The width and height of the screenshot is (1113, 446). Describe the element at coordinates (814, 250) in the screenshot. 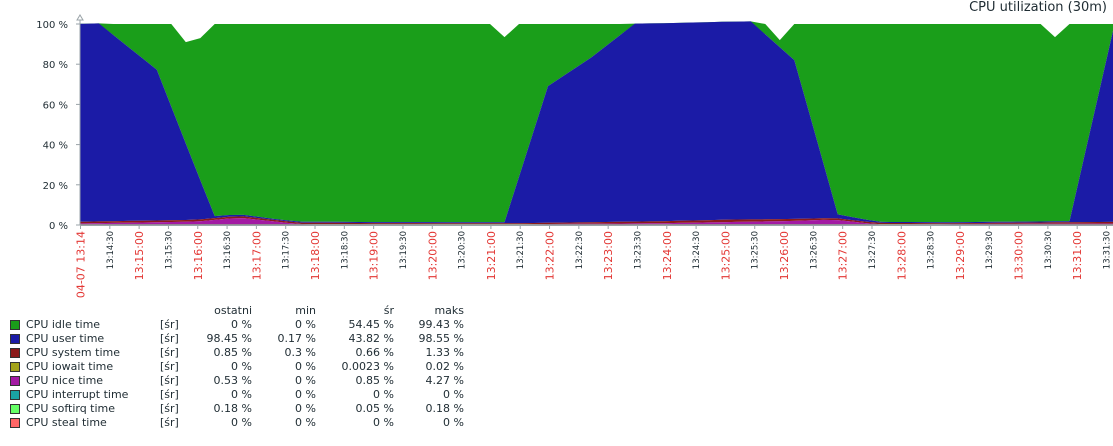

I see `x-tick-label: 13:26:30` at that location.